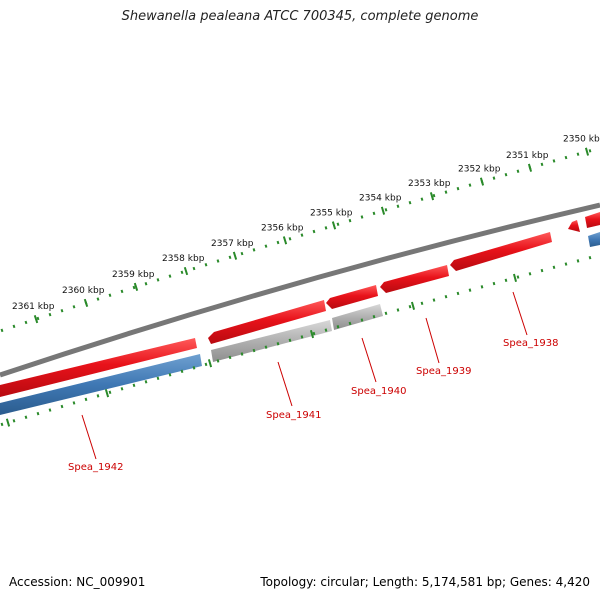 The width and height of the screenshot is (600, 600). I want to click on gene-feature-1941-lower, so click(271, 341).